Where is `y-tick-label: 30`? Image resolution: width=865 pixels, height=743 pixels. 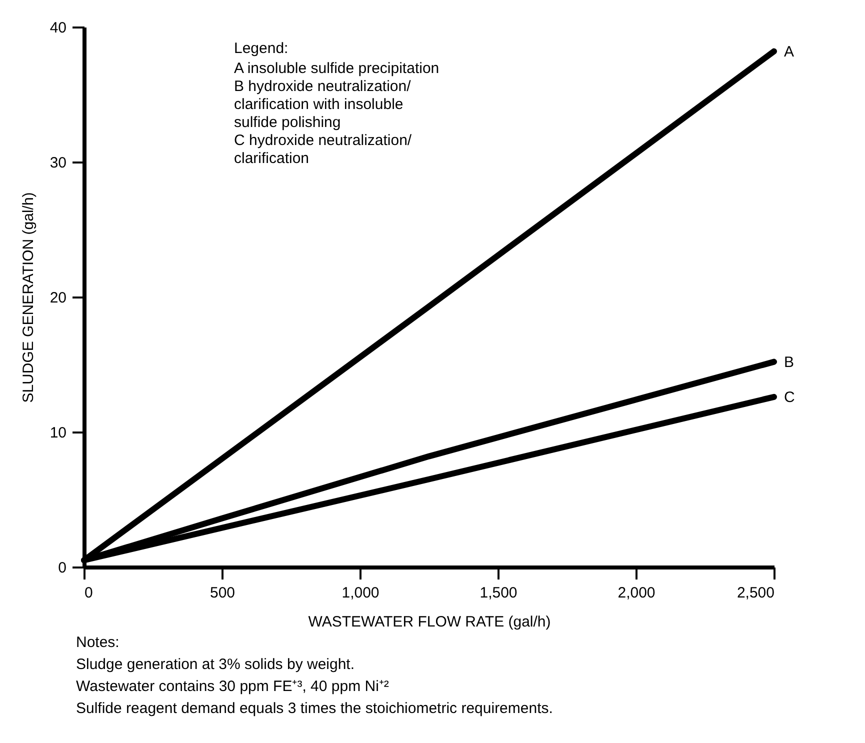 y-tick-label: 30 is located at coordinates (58, 163).